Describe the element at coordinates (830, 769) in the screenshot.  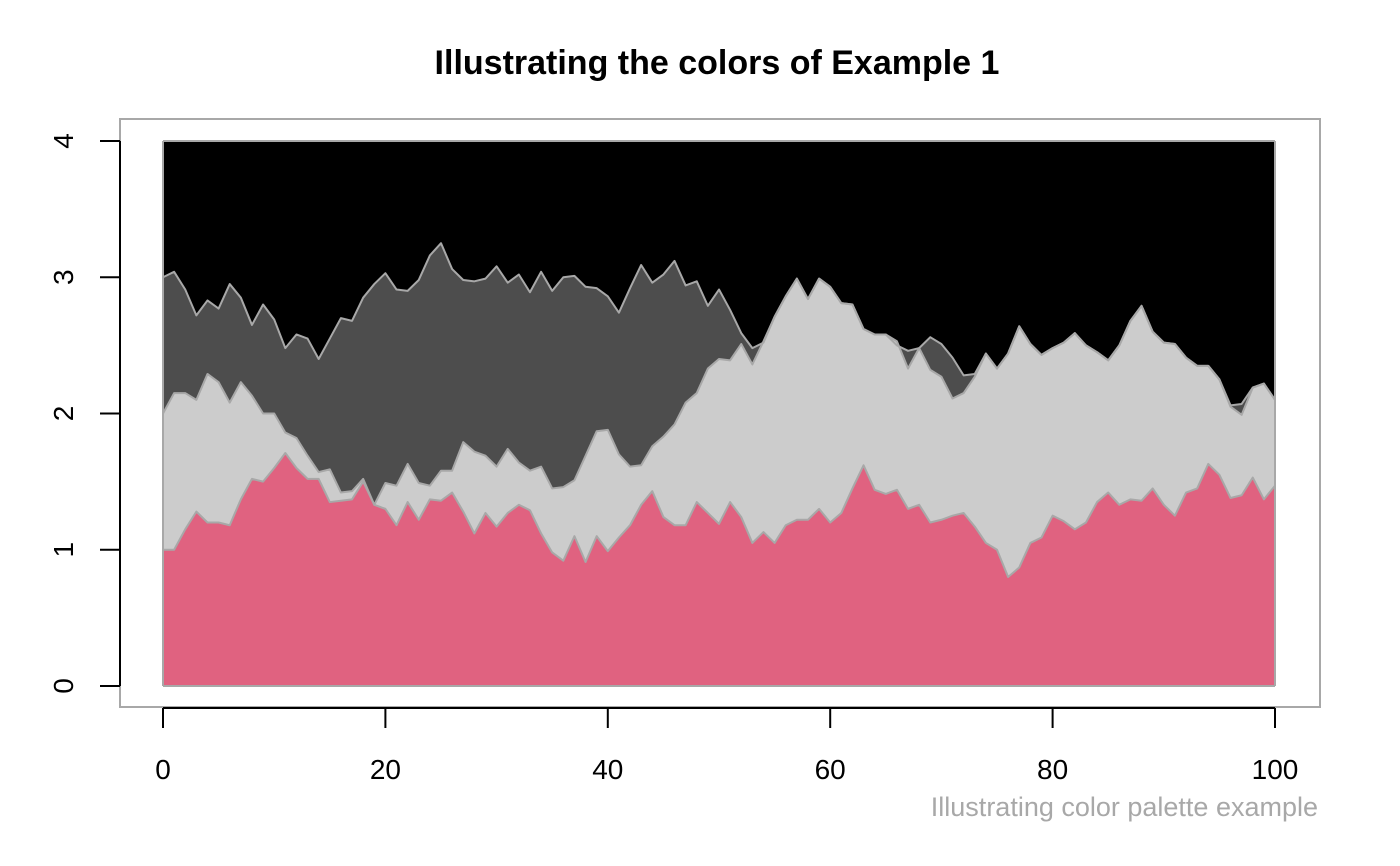
I see `x-tick-label: 60` at that location.